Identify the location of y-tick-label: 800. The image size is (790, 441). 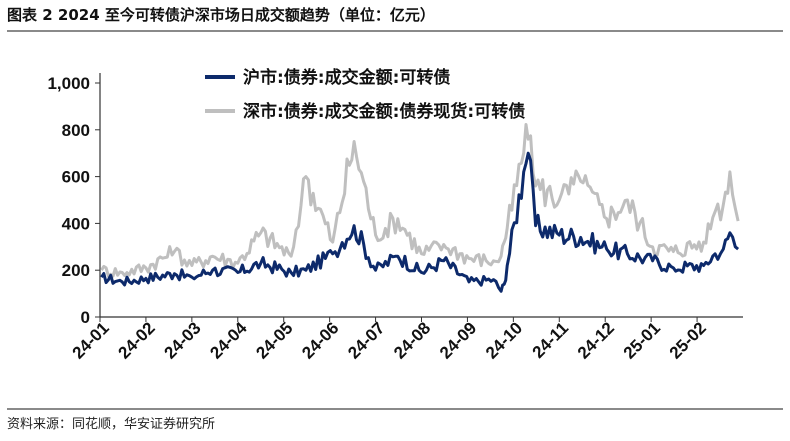
(76, 130).